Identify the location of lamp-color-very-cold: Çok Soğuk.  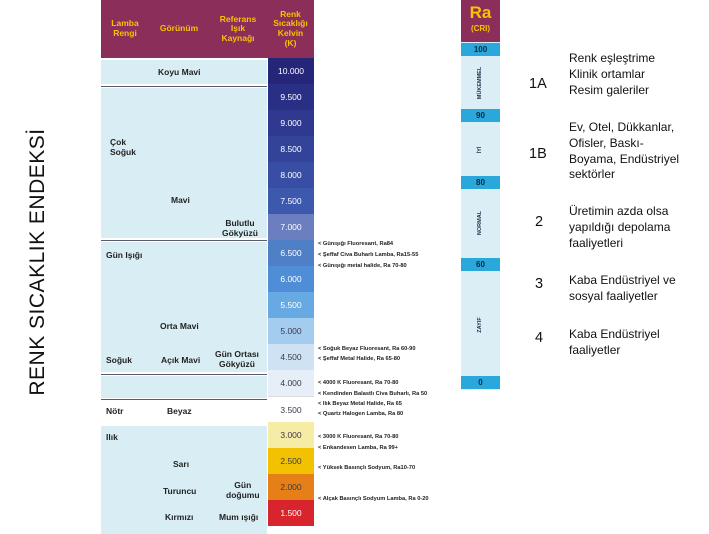
(123, 147).